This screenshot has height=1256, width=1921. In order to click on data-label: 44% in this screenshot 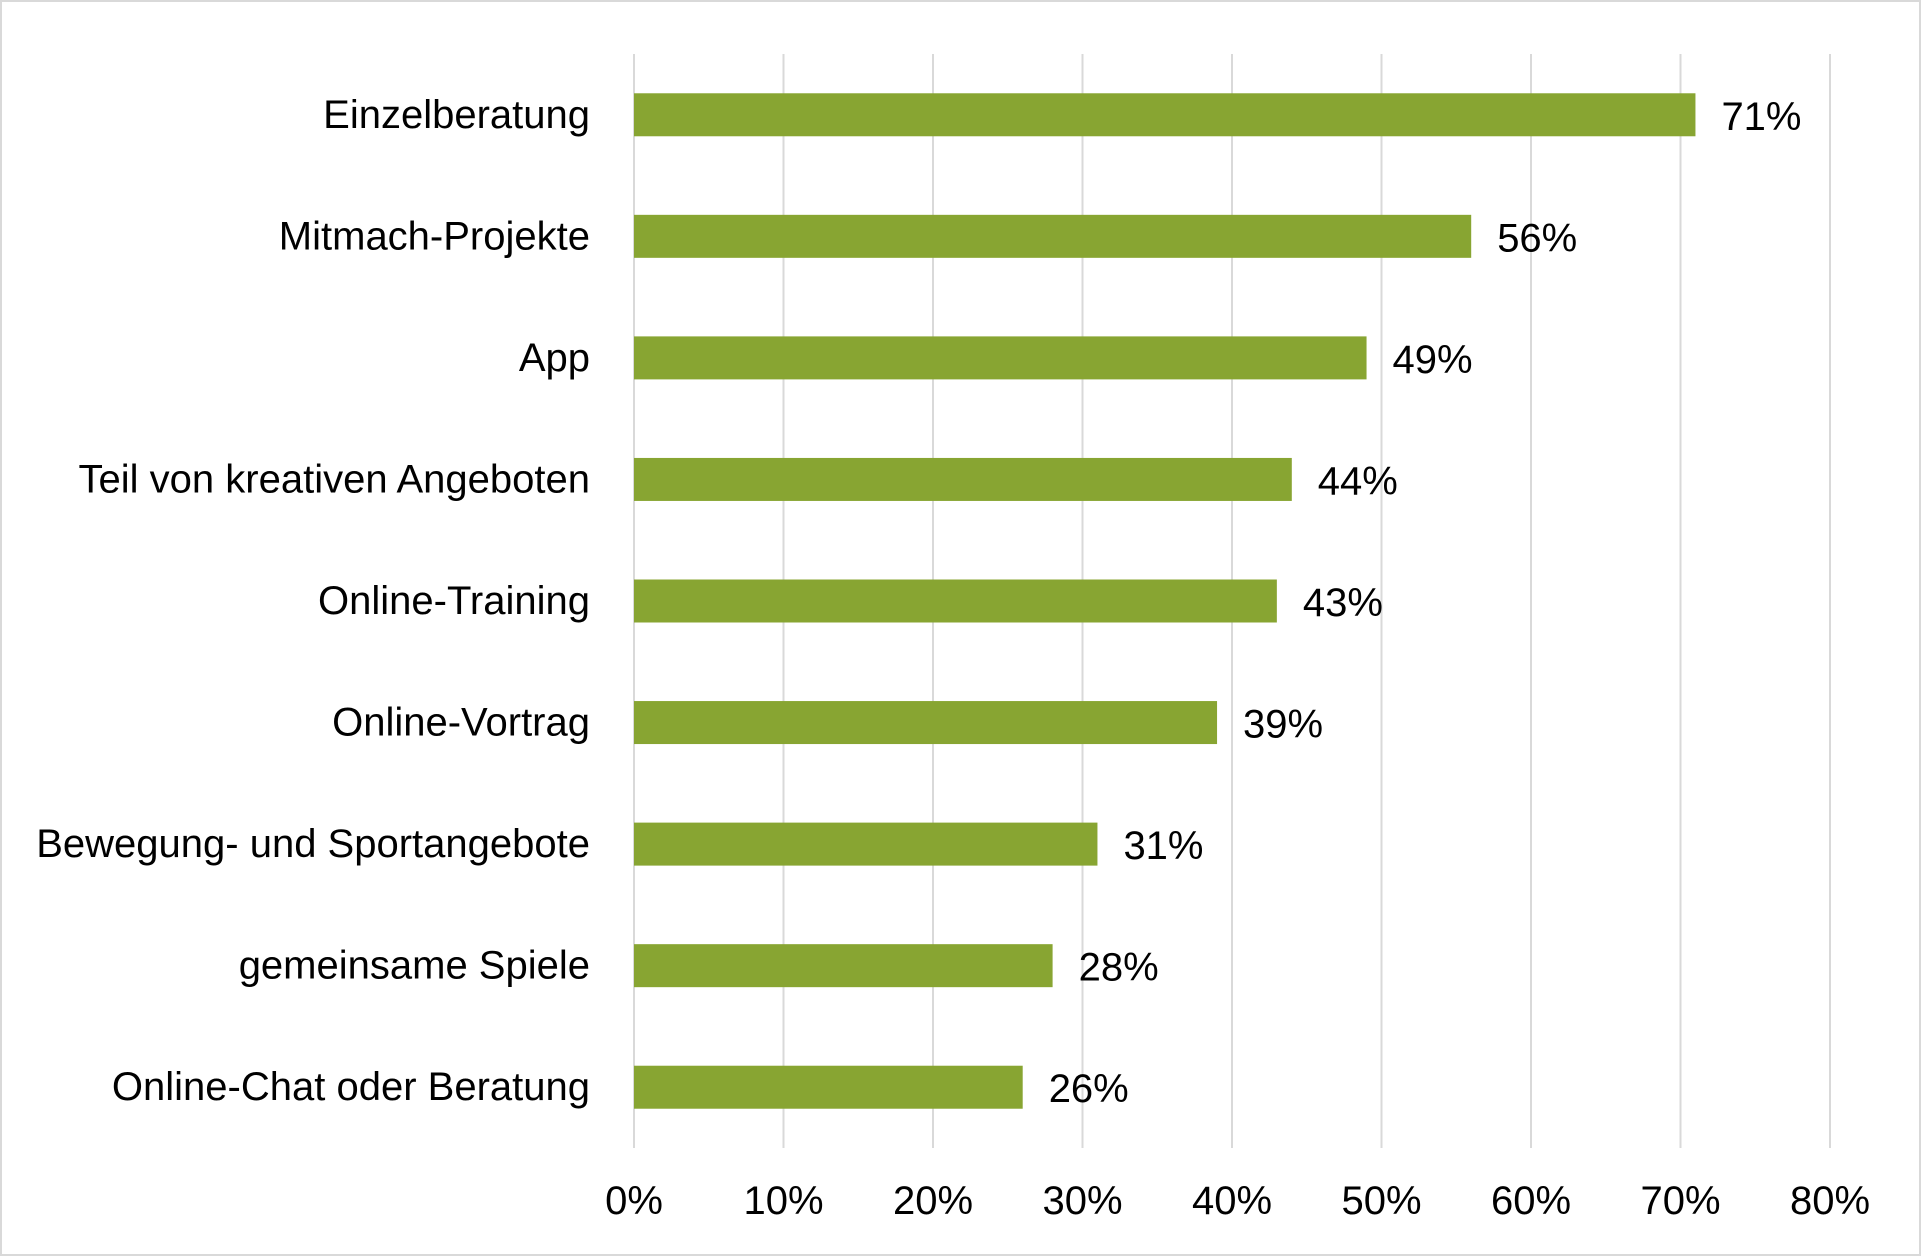, I will do `click(1358, 481)`.